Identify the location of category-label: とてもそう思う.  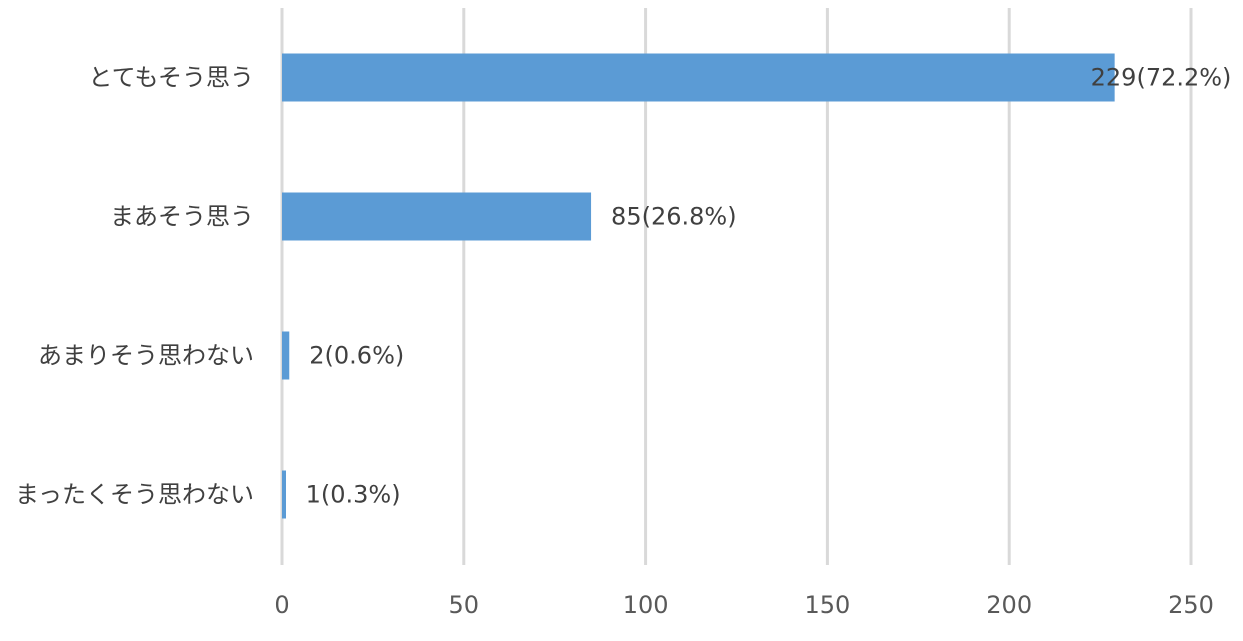
(171, 78).